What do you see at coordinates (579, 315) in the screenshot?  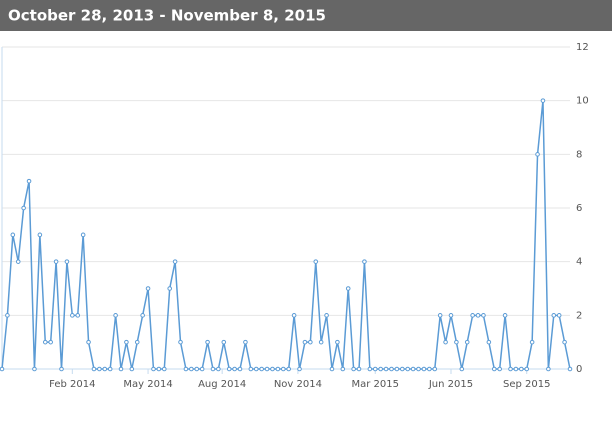 I see `y-tick-label: 2` at bounding box center [579, 315].